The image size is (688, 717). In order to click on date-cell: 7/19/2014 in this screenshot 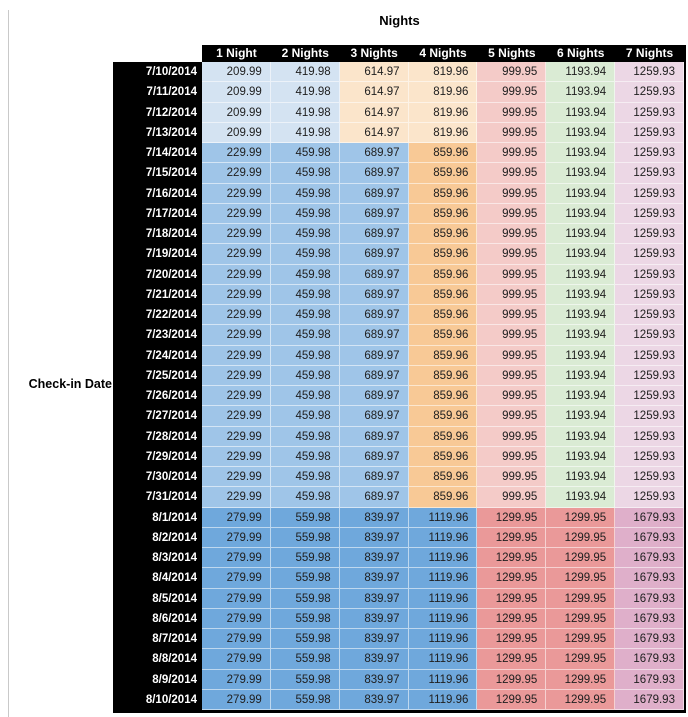, I will do `click(157, 254)`.